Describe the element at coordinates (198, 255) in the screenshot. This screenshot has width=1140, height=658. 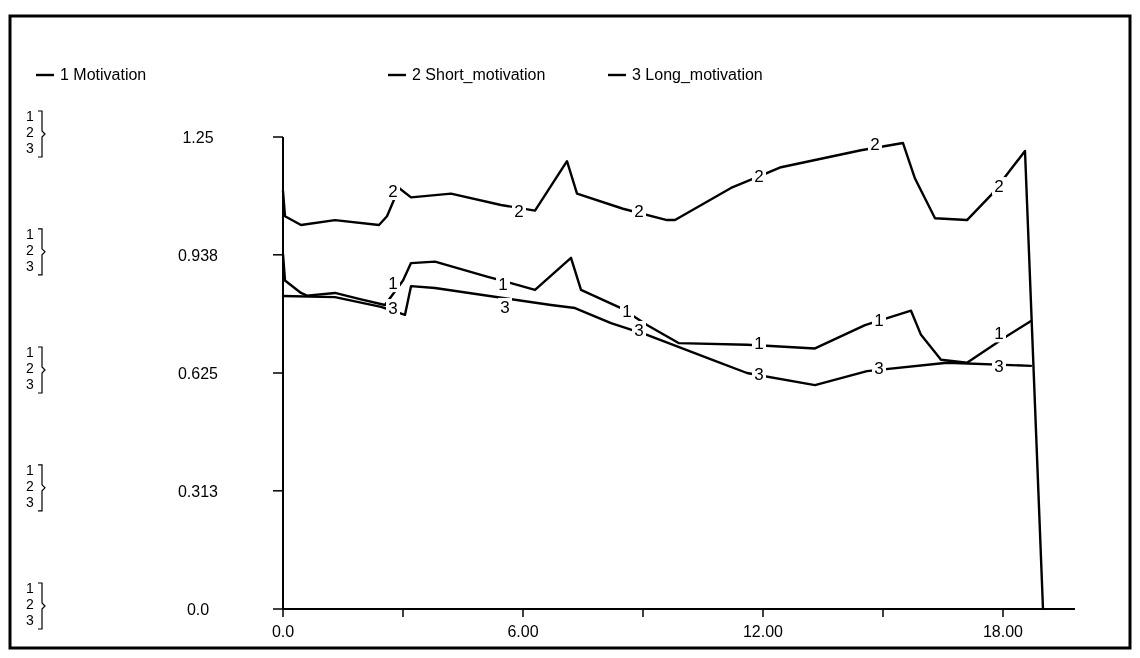
I see `y-tick-label: 0.938` at that location.